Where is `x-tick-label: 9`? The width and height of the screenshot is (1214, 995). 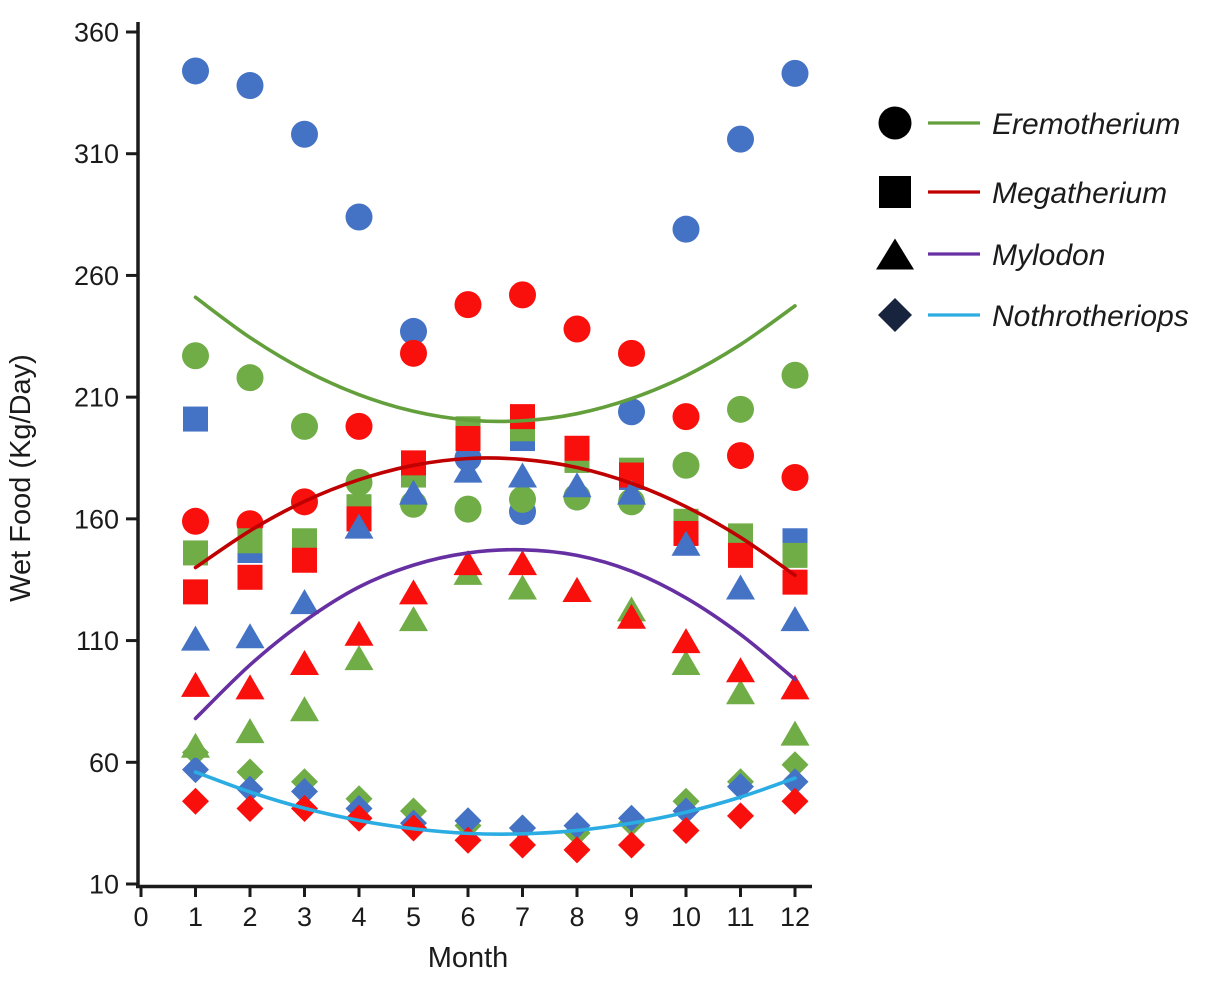
x-tick-label: 9 is located at coordinates (631, 917).